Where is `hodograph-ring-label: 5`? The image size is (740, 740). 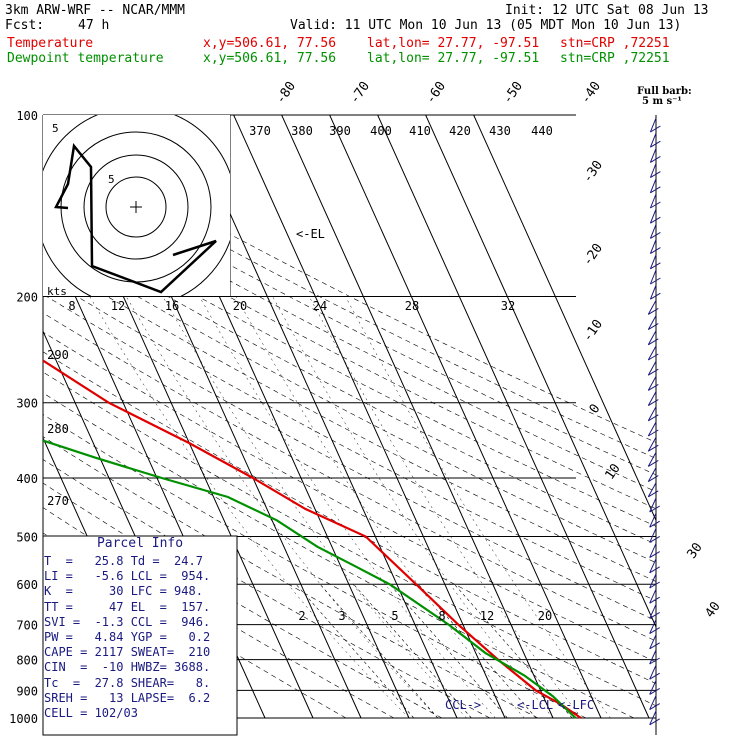 hodograph-ring-label: 5 is located at coordinates (111, 179).